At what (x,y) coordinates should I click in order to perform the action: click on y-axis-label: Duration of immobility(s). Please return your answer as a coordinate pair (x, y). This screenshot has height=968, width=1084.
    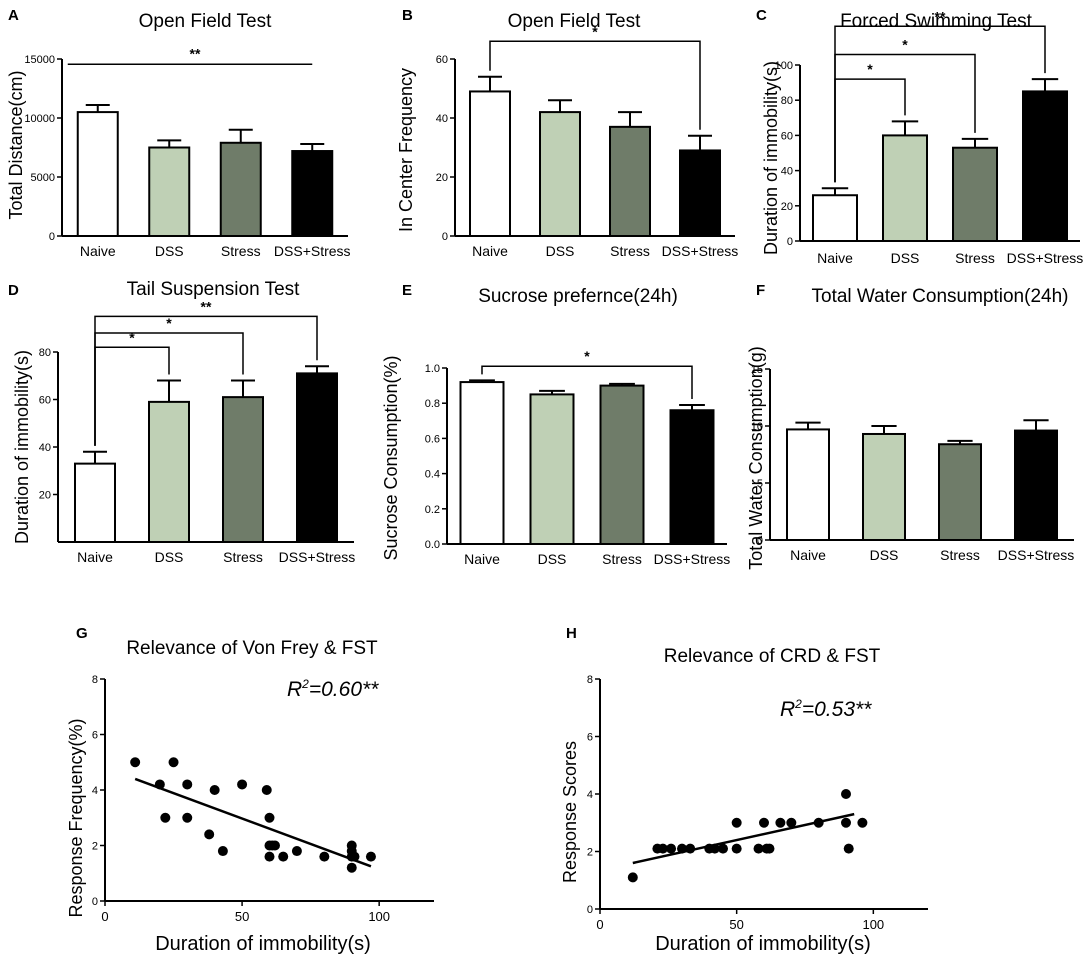
    Looking at the image, I should click on (22, 447).